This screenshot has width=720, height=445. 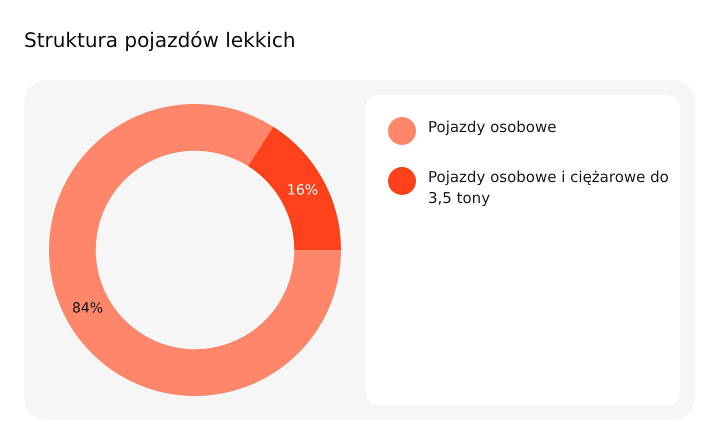 What do you see at coordinates (88, 308) in the screenshot?
I see `data-label: 84%` at bounding box center [88, 308].